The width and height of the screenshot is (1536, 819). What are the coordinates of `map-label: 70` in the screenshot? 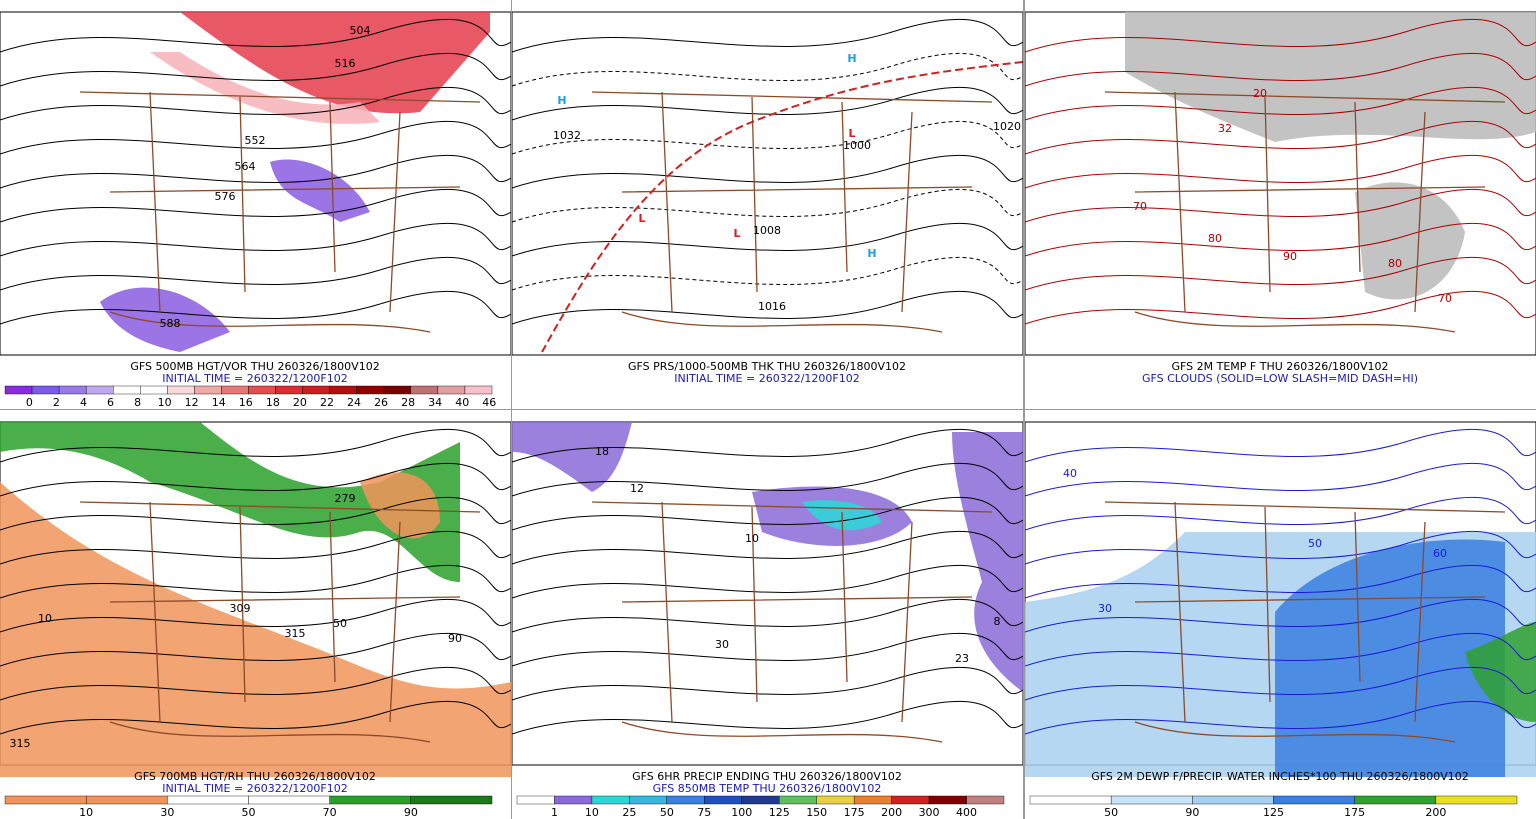 It's located at (1445, 298).